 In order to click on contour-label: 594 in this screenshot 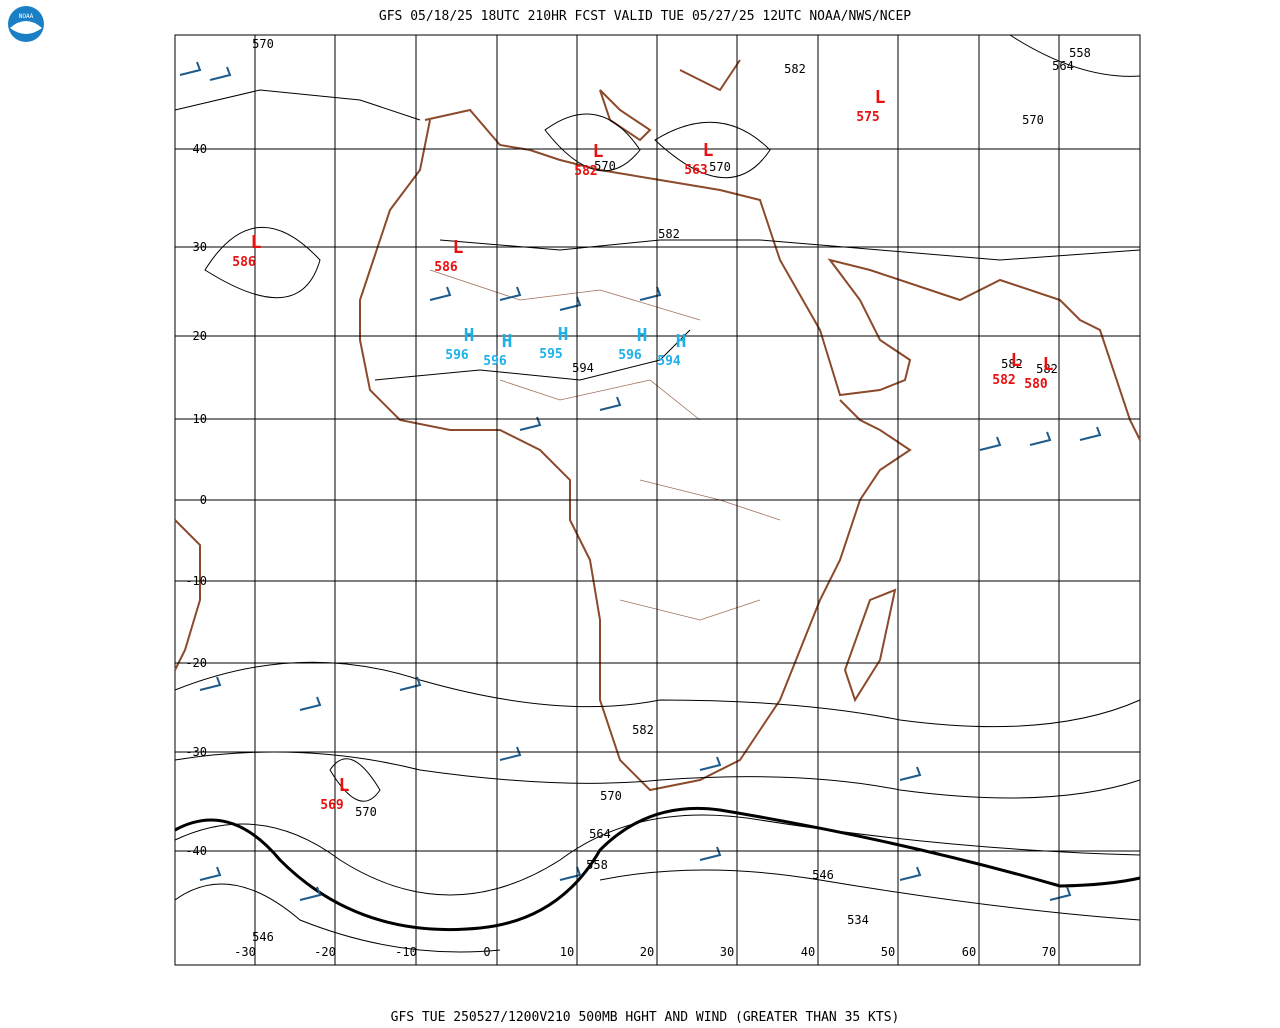, I will do `click(583, 368)`.